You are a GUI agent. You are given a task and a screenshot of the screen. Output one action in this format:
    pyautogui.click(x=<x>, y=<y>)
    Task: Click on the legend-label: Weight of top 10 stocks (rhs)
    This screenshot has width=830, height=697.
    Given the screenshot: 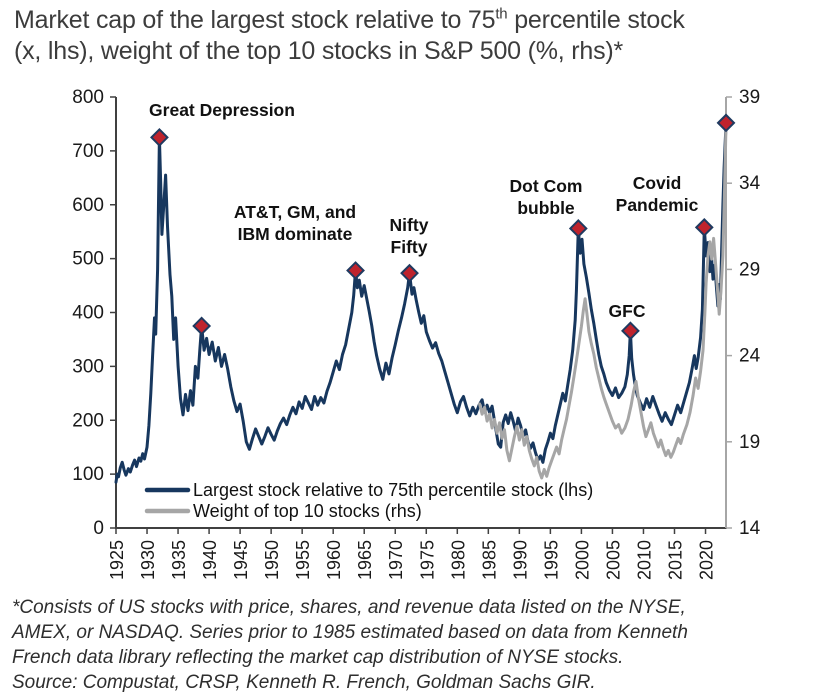 What is the action you would take?
    pyautogui.click(x=307, y=511)
    